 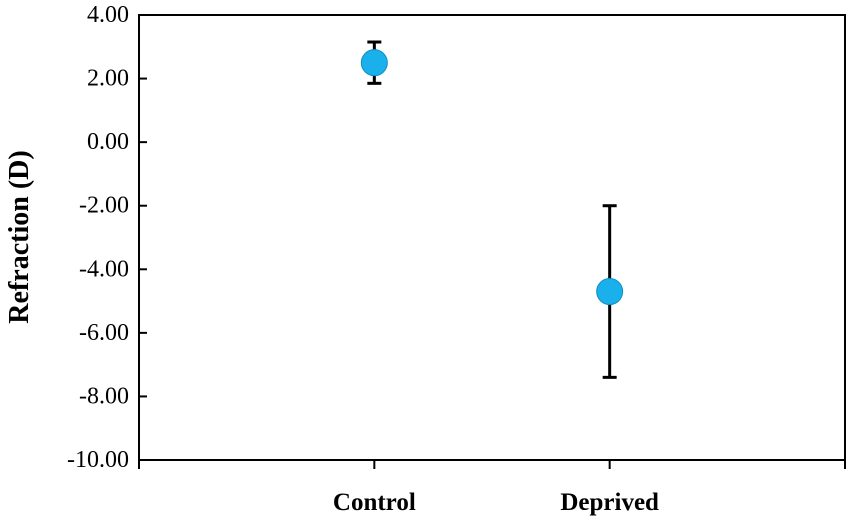 What do you see at coordinates (107, 237) in the screenshot?
I see `y-axis: 4.00 2.00 0.00 -2.00 -4.00 -6.00 -8.00 -10.00` at bounding box center [107, 237].